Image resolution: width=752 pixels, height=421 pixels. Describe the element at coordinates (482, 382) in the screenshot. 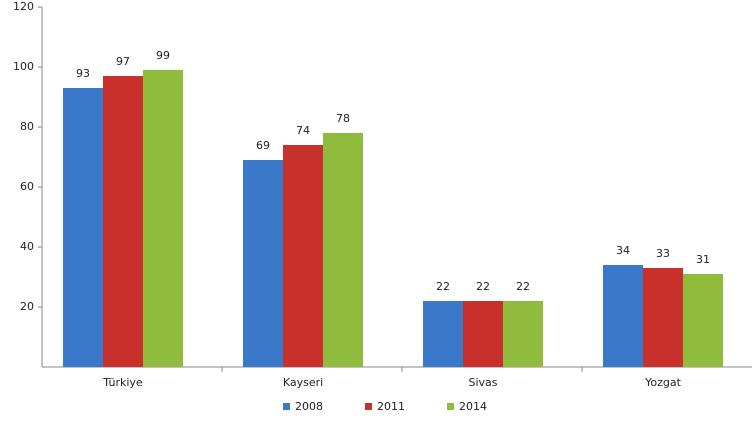

I see `x-tick-label: Sivas` at that location.